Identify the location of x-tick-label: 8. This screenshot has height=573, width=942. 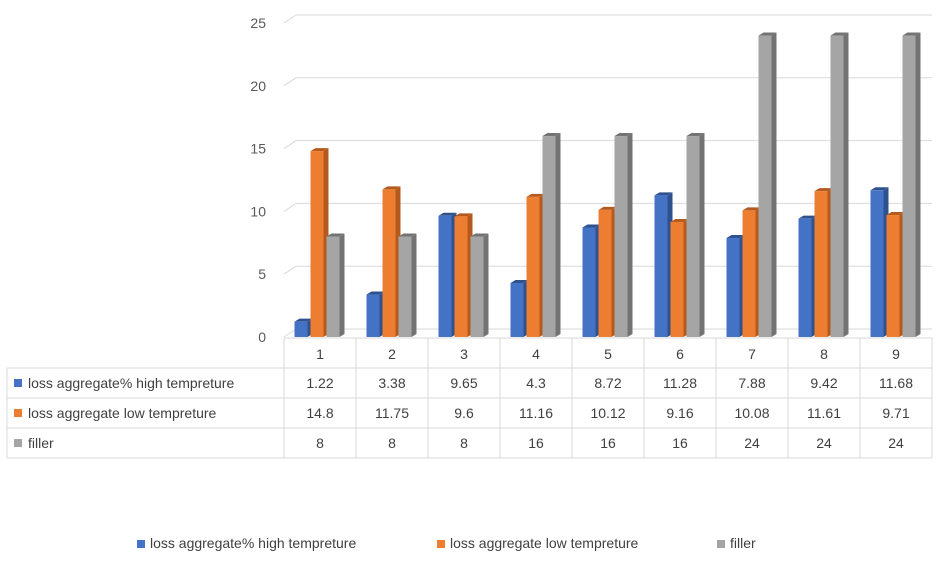
(824, 354).